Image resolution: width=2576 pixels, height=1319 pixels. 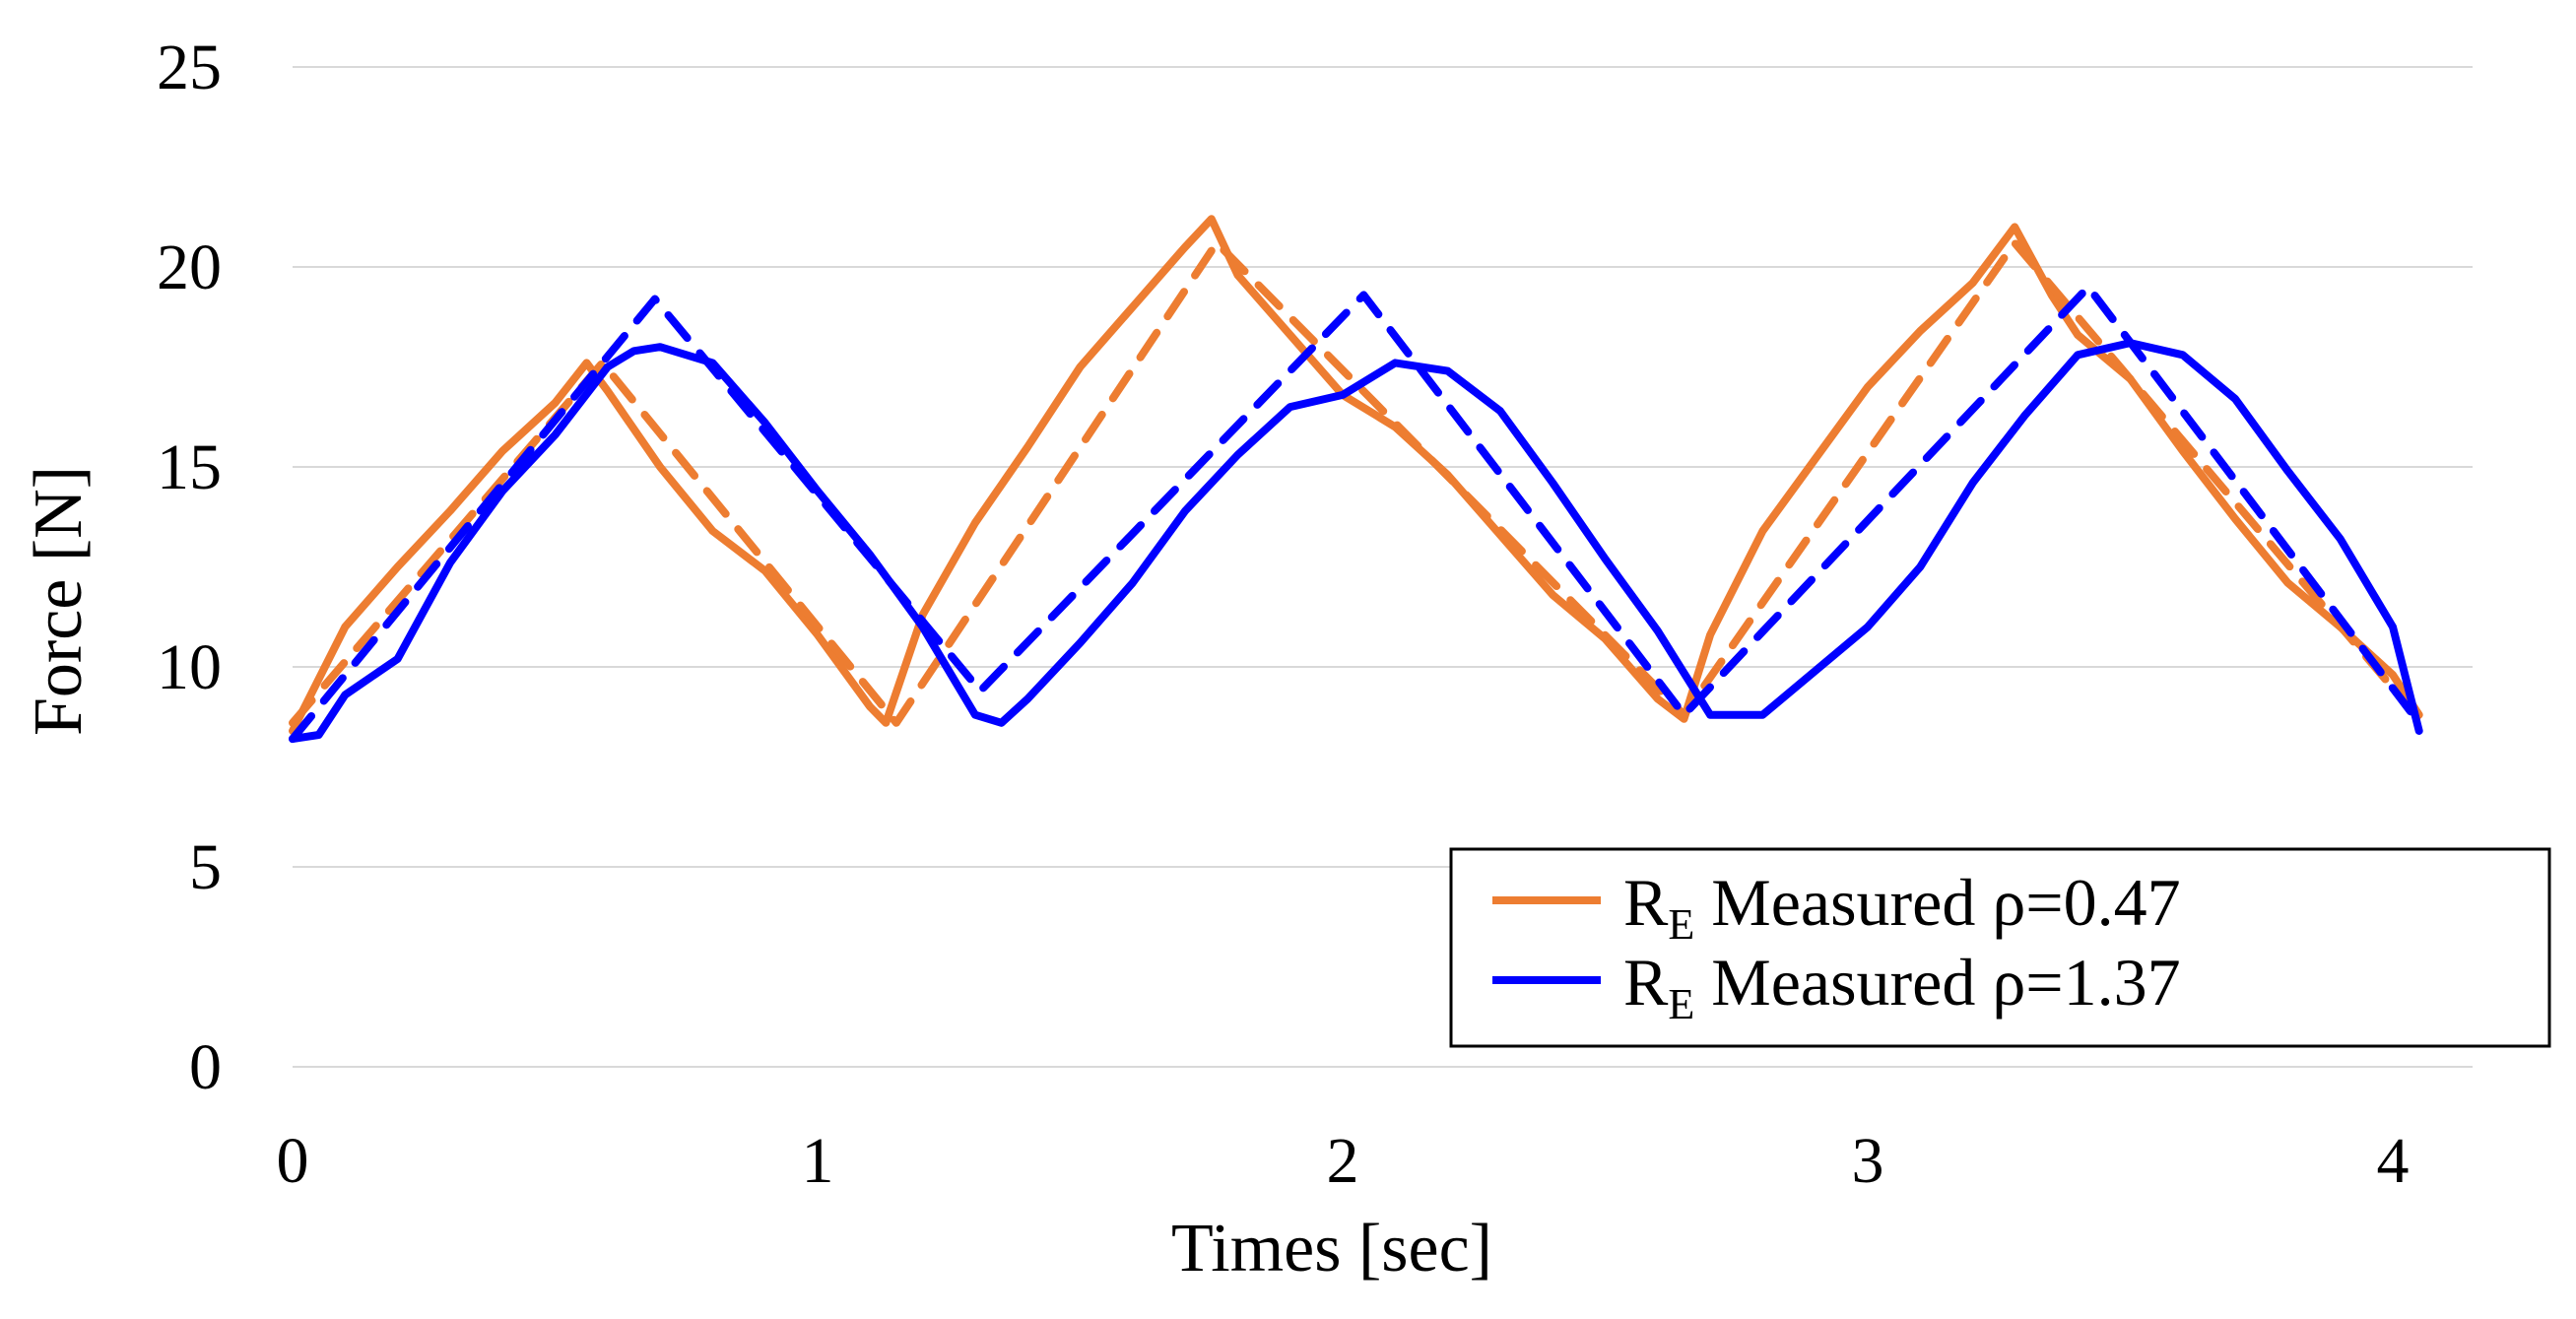 I want to click on y-axis-title: Force [N], so click(x=59, y=601).